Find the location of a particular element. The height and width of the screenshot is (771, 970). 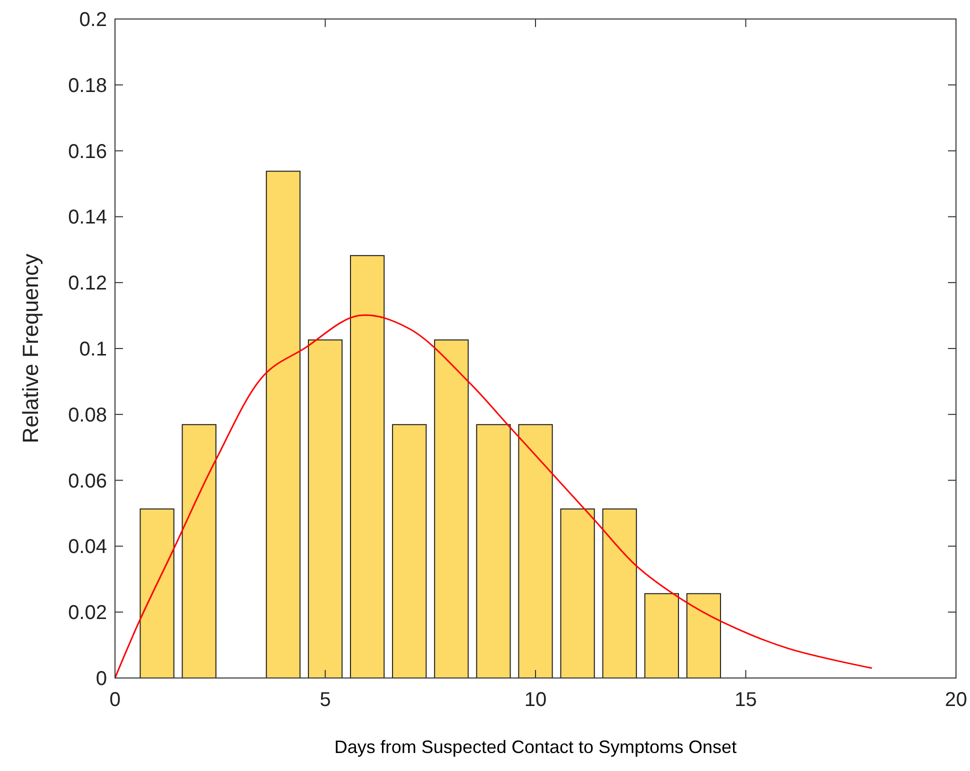

x-tick-label: 10 is located at coordinates (535, 700).